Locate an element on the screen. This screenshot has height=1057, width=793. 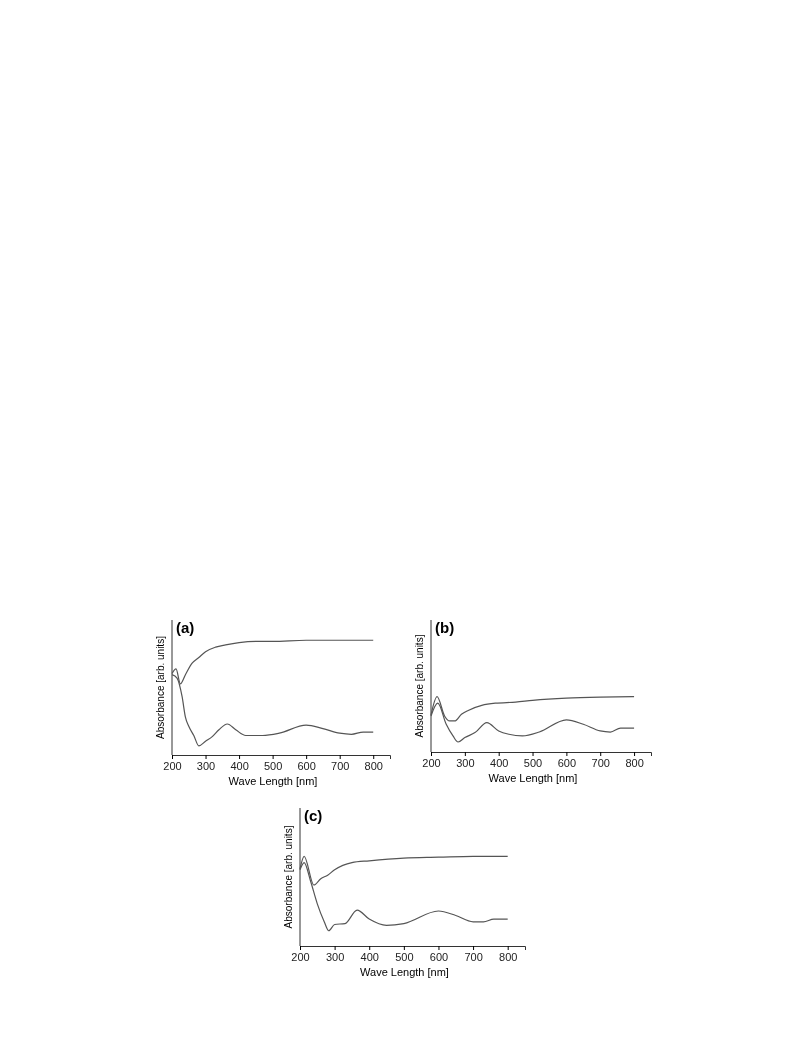
chart-title: (b) is located at coordinates (445, 627).